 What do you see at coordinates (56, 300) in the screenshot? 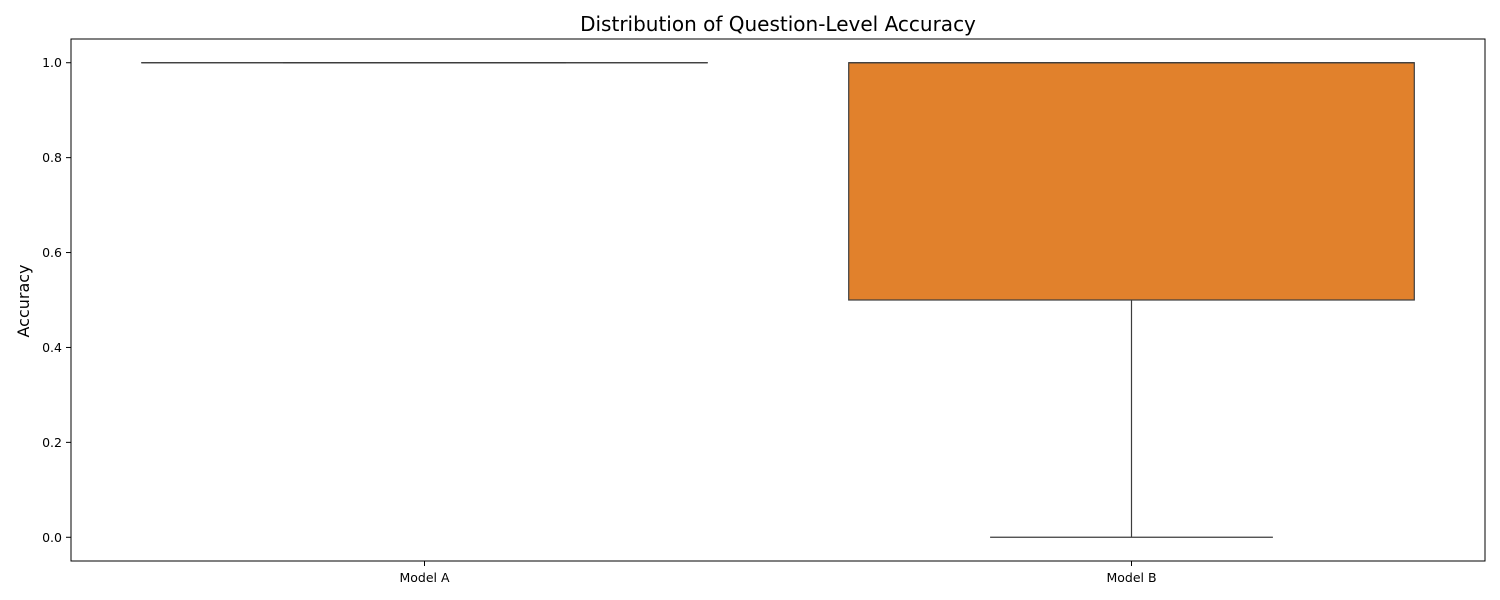
I see `y-axis: 0.0 0.2 0.4 0.6 0.8 1.0` at bounding box center [56, 300].